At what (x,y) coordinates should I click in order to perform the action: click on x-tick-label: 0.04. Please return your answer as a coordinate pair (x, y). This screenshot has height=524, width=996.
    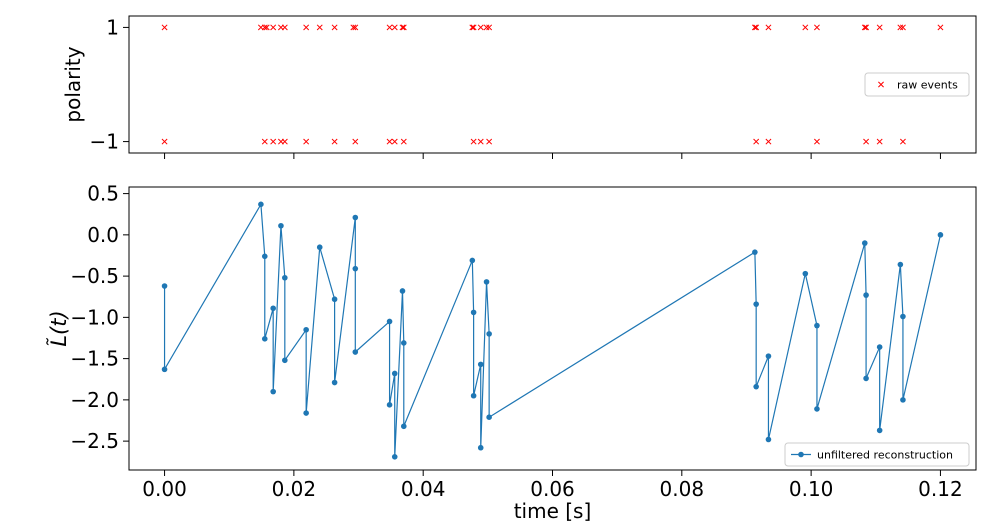
    Looking at the image, I should click on (423, 489).